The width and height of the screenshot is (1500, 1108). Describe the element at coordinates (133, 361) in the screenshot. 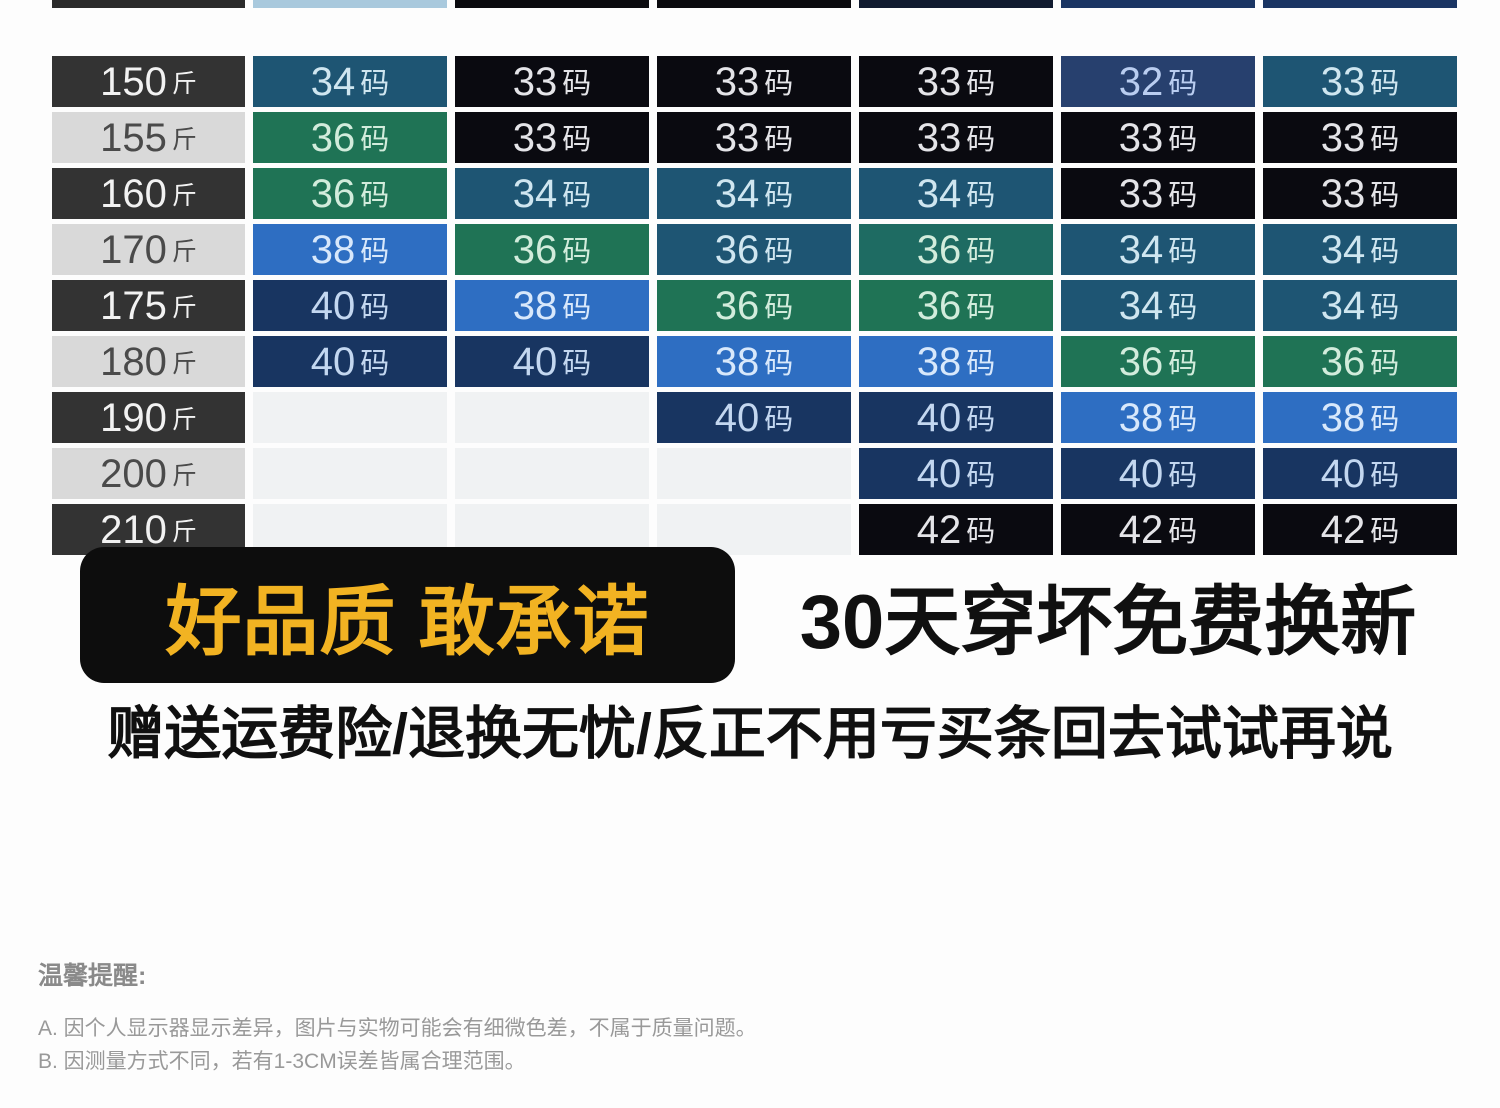

I see `cell-number: 180` at that location.